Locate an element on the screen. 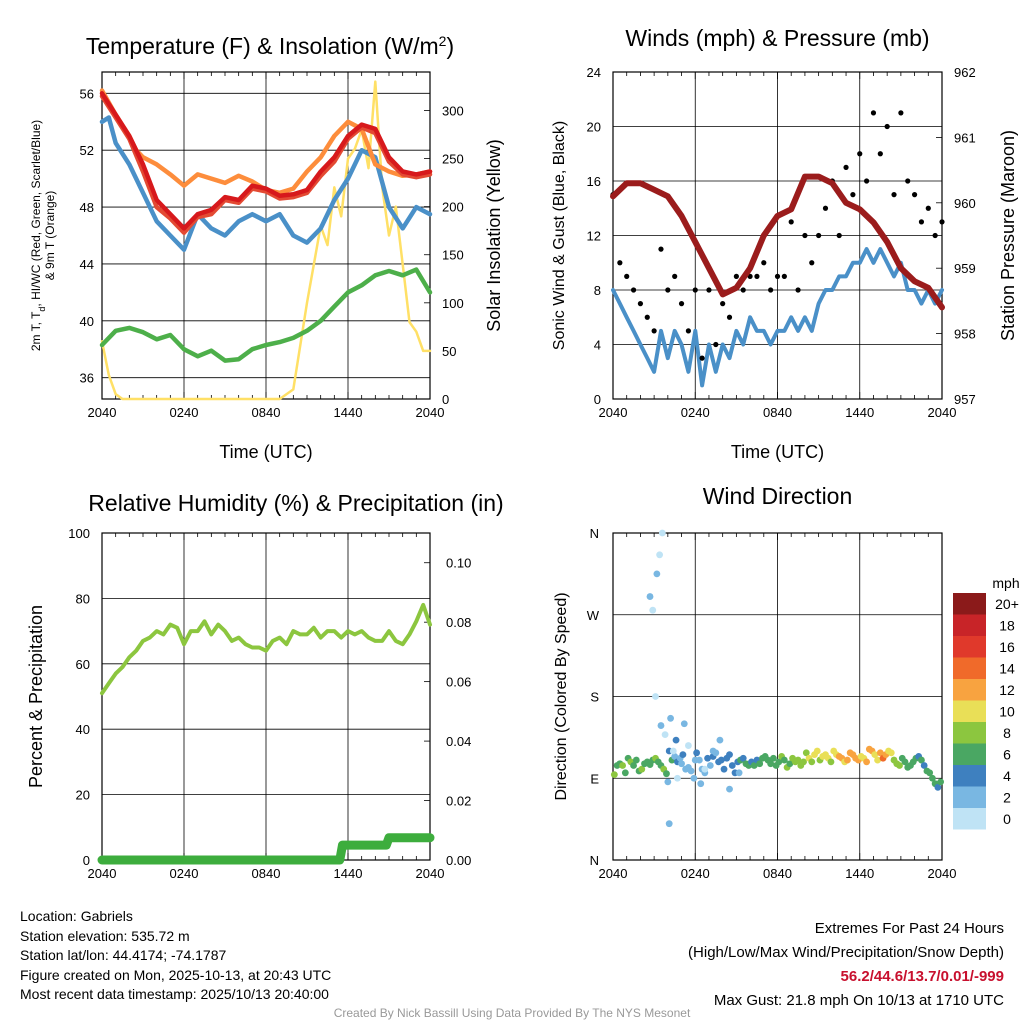 This screenshot has width=1024, height=1024. elevation-text: Station elevation: 535.72 m is located at coordinates (105, 935).